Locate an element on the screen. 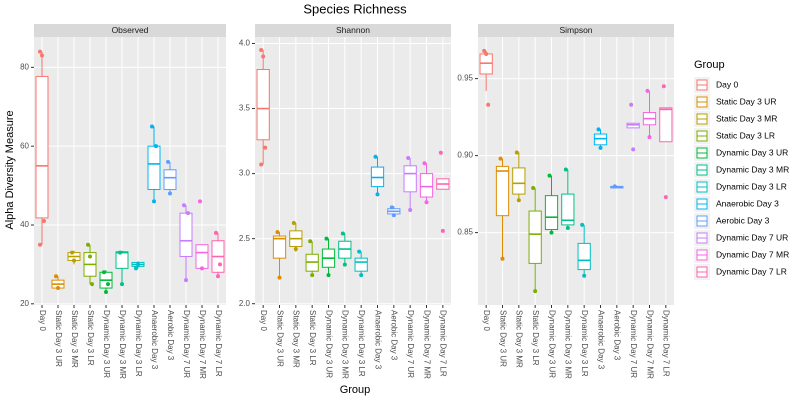 The height and width of the screenshot is (400, 800). y-tick-label: 0.90 is located at coordinates (465, 155).